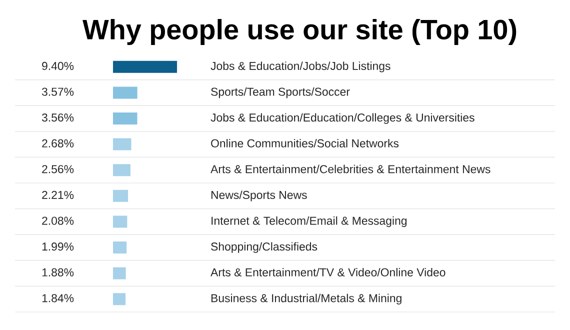 The image size is (570, 330). What do you see at coordinates (299, 32) in the screenshot?
I see `text: Why people use our site (Top 10)` at bounding box center [299, 32].